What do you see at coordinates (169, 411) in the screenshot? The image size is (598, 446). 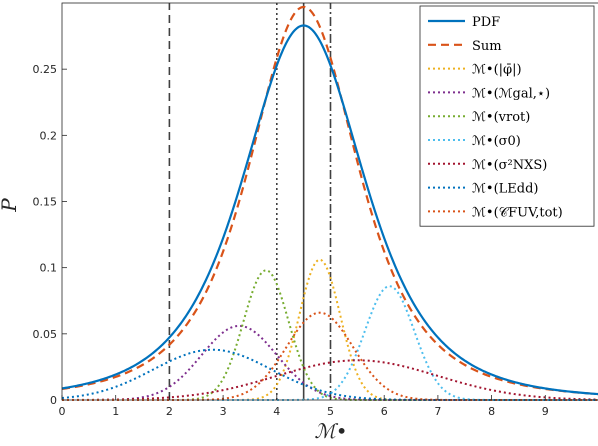 I see `x-tick-label: 2` at bounding box center [169, 411].